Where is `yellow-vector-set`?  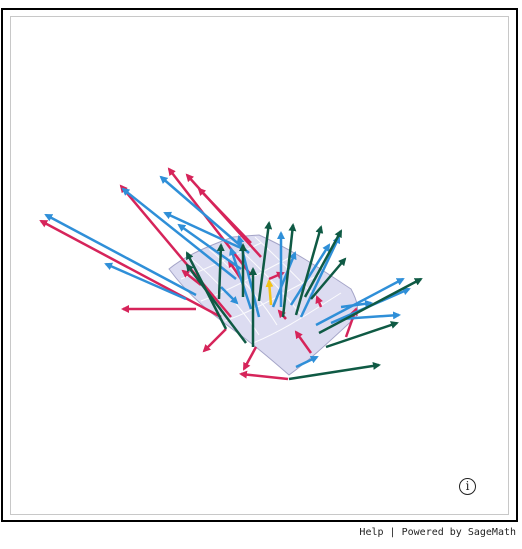 yellow-vector-set is located at coordinates (269, 292).